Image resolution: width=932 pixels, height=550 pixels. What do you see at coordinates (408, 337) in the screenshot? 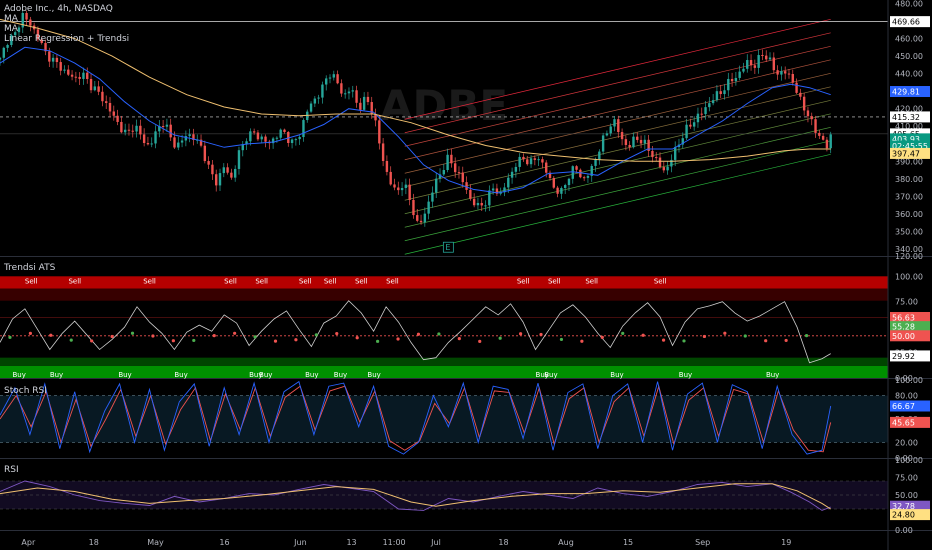
I see `trendsi-dots` at bounding box center [408, 337].